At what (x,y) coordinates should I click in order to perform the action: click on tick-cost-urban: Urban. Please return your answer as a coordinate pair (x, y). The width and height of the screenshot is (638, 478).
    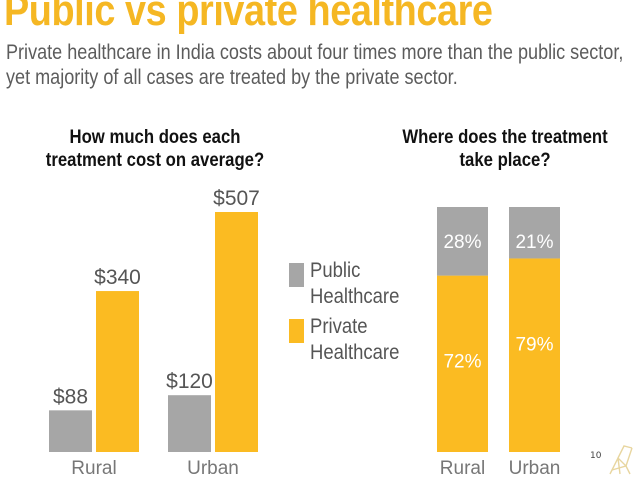
    Looking at the image, I should click on (213, 468).